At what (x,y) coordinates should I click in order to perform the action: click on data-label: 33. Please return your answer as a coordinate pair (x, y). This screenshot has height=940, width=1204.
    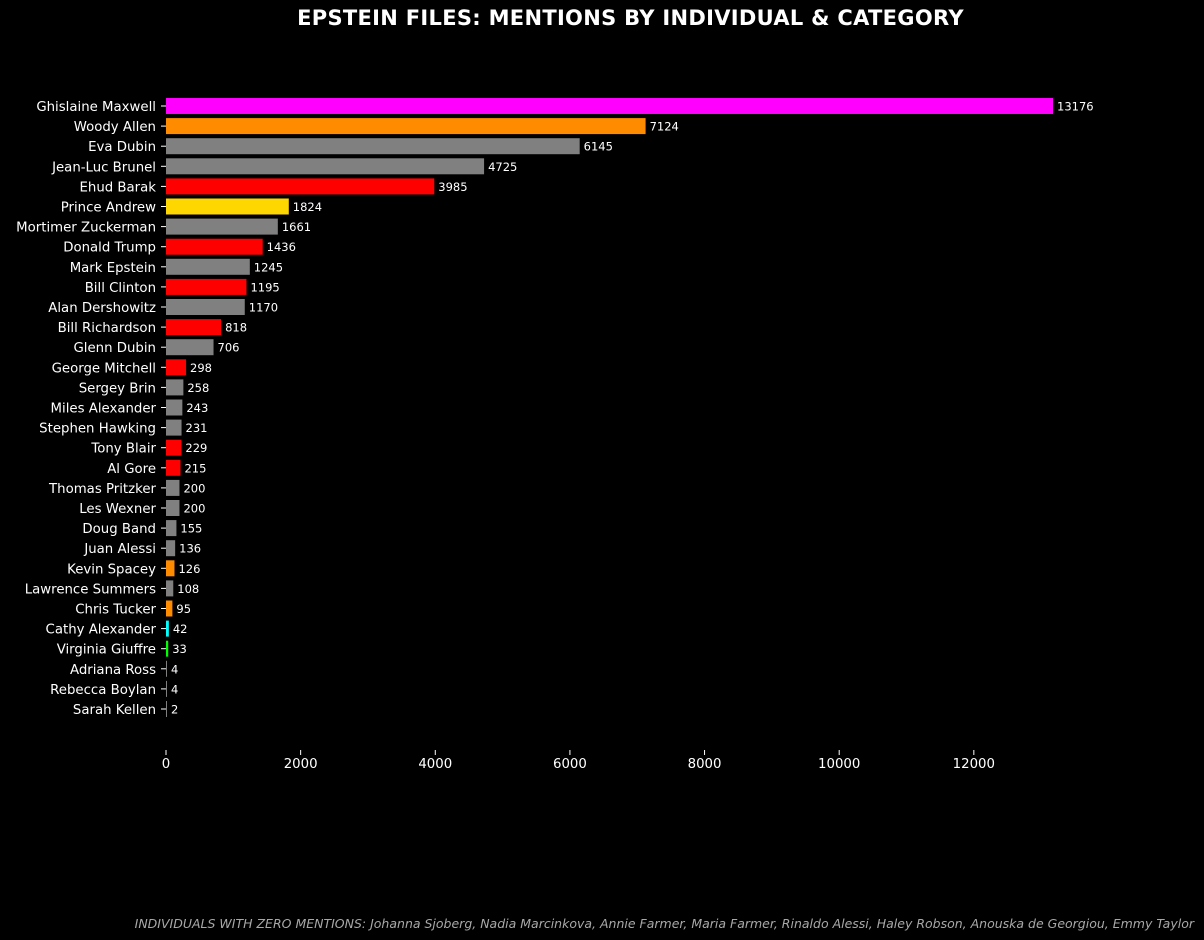
    Looking at the image, I should click on (179, 649).